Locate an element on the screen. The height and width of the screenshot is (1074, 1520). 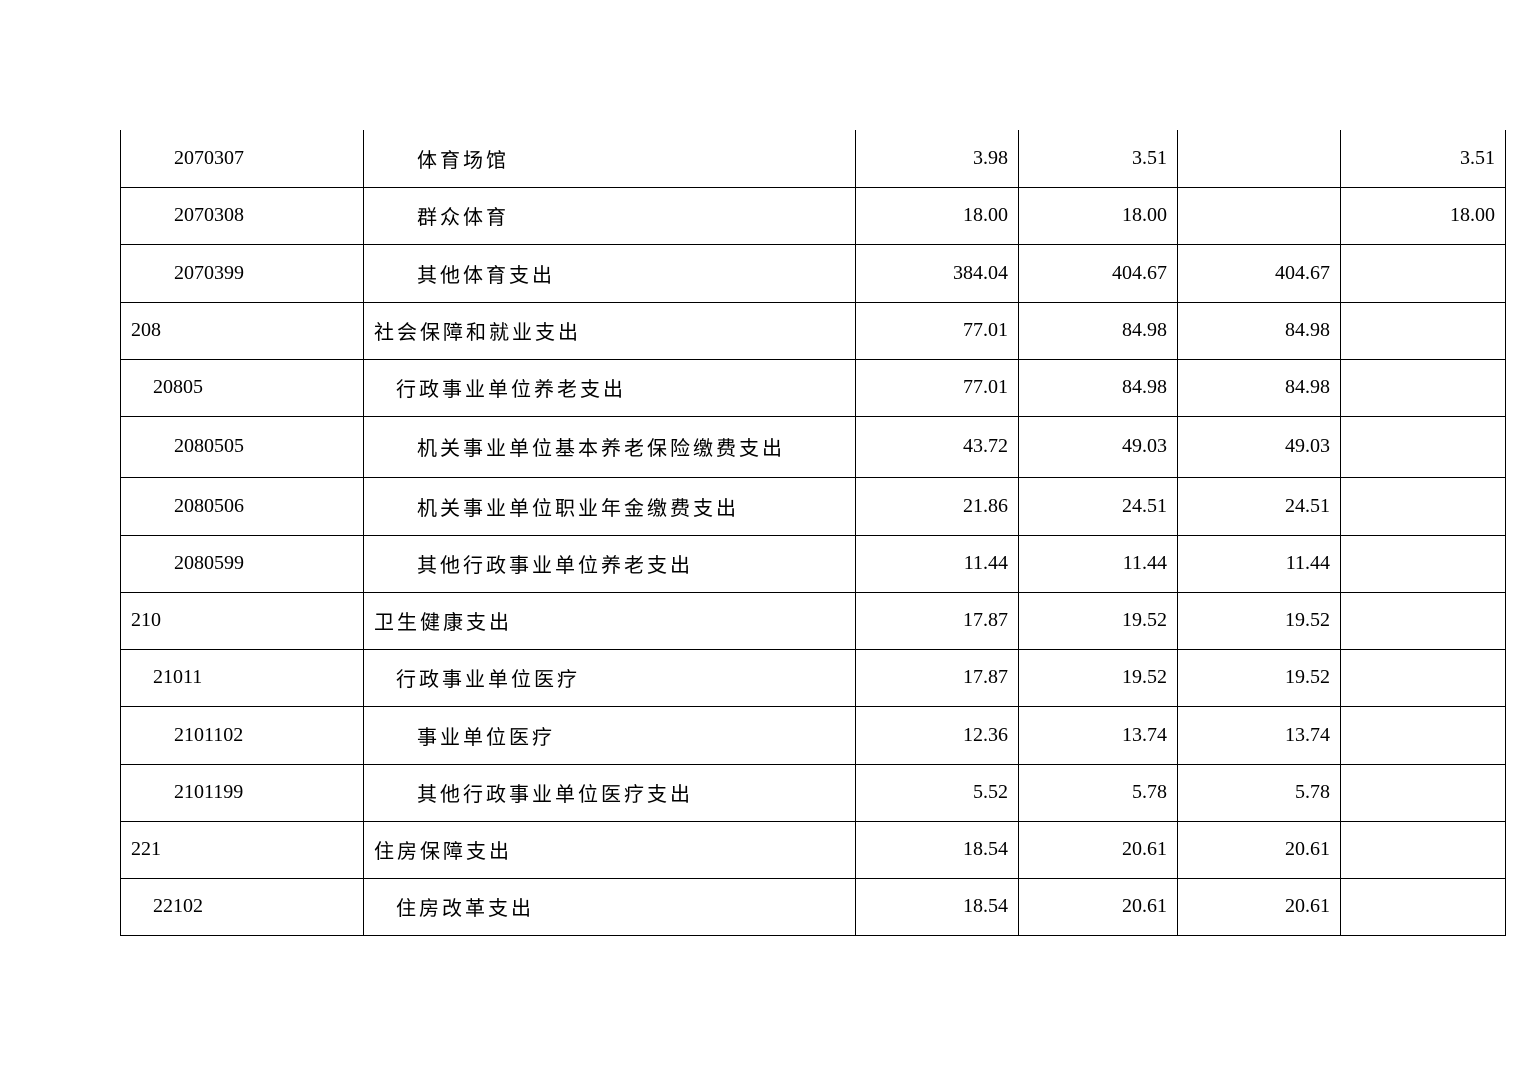
table-row: 221 住房保障支出 18.54 20.61 20.61 is located at coordinates (813, 849).